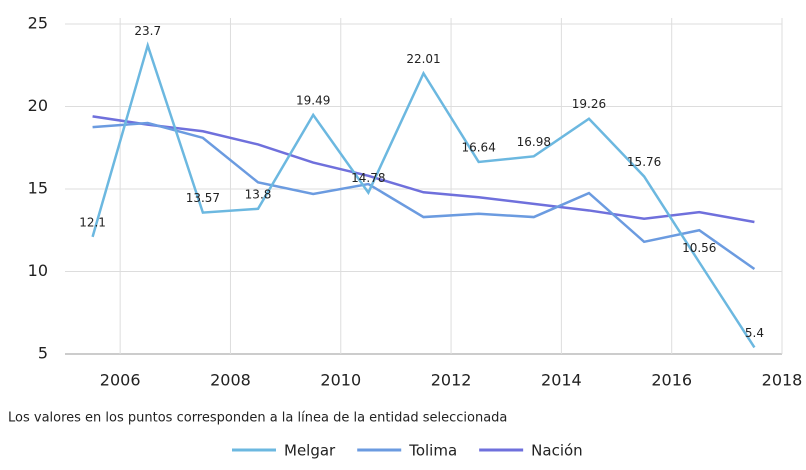 Image resolution: width=806 pixels, height=470 pixels. I want to click on x-tick-label: 2006, so click(120, 380).